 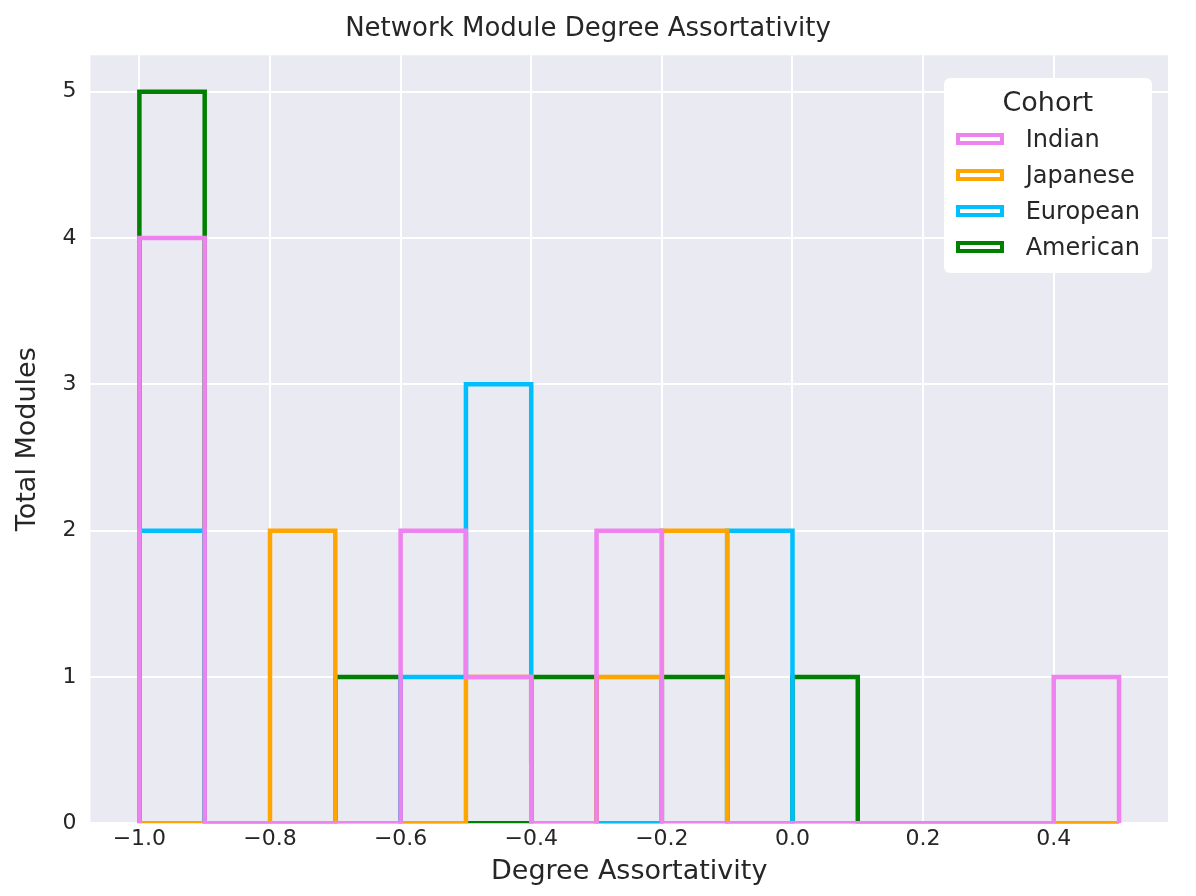 What do you see at coordinates (69, 90) in the screenshot?
I see `y-tick-label: 5` at bounding box center [69, 90].